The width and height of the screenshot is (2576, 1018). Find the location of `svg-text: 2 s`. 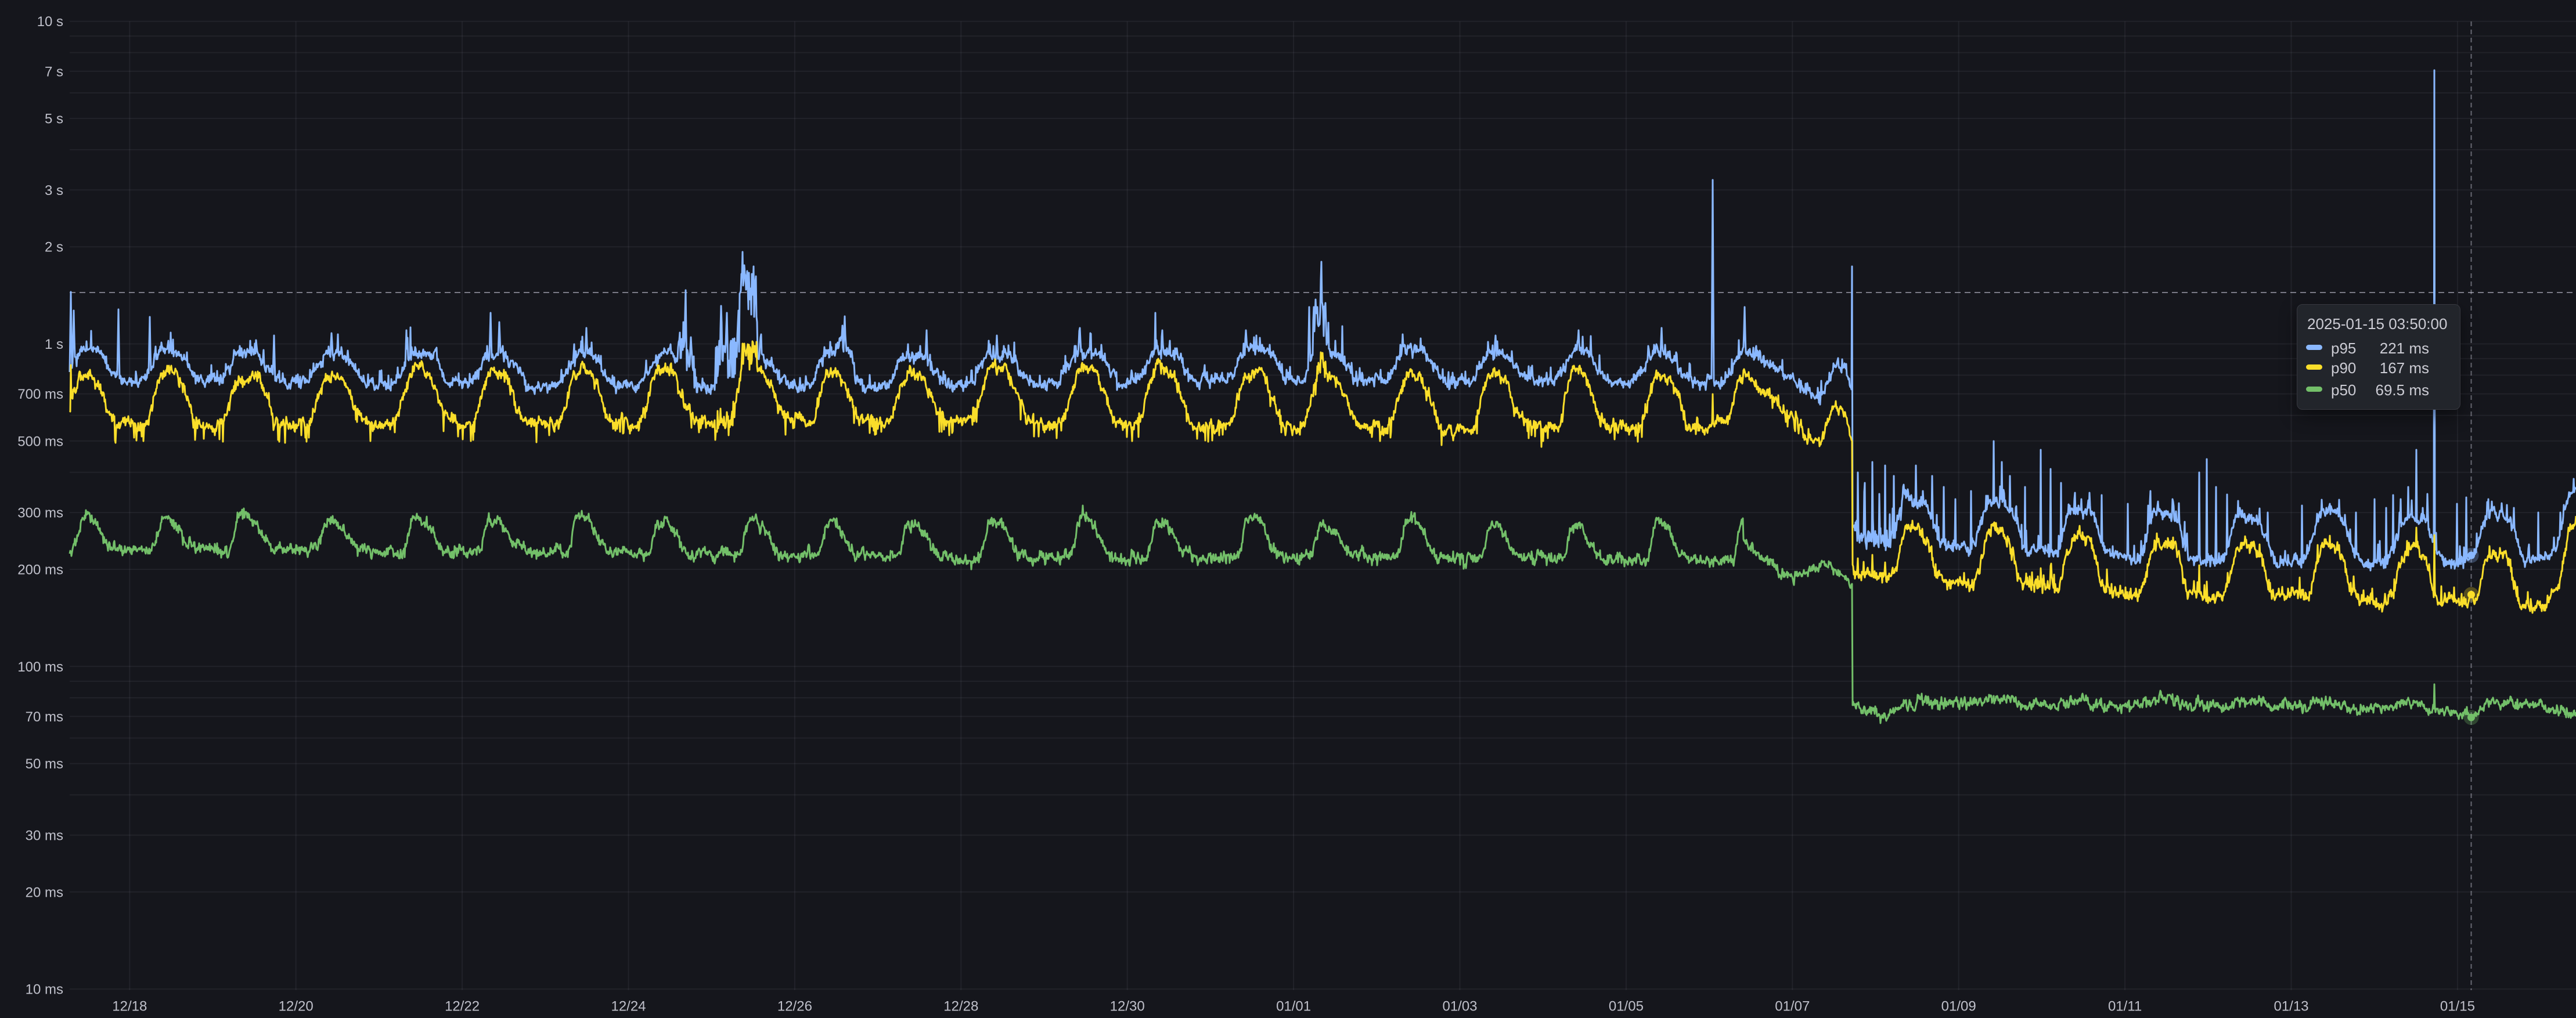

svg-text: 2 s is located at coordinates (54, 248).